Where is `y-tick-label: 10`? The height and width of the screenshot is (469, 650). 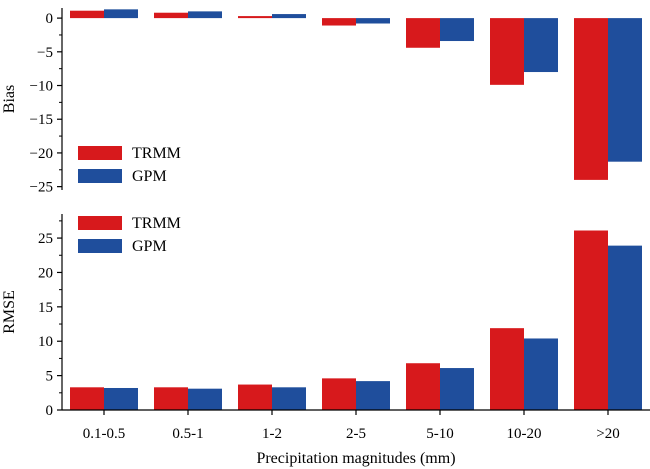
y-tick-label: 10 is located at coordinates (45, 342).